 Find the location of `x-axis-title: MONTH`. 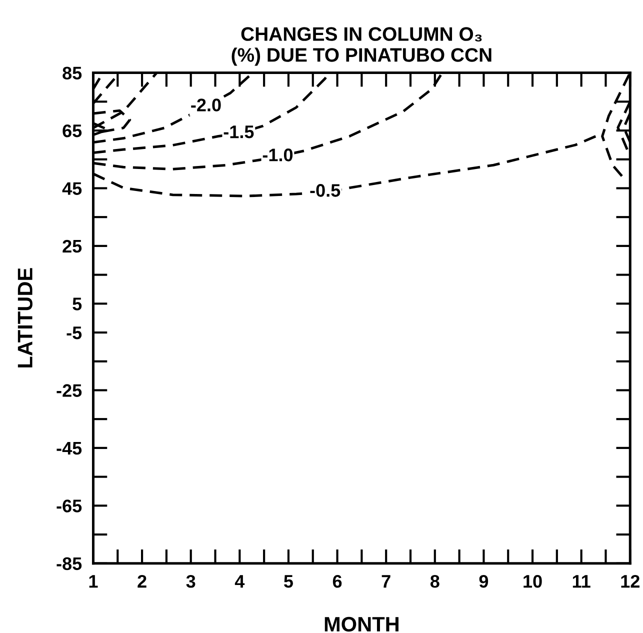

x-axis-title: MONTH is located at coordinates (361, 624).